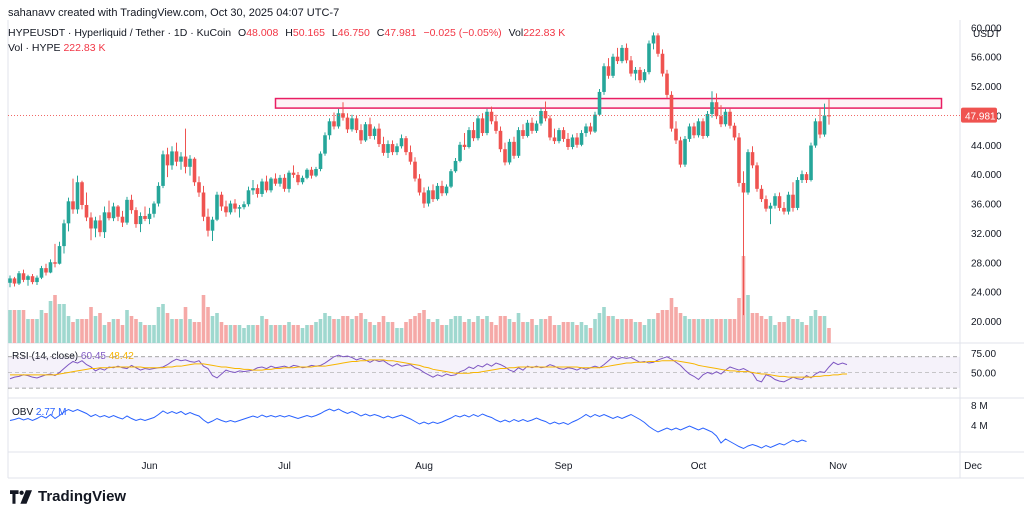 This screenshot has height=521, width=1024. What do you see at coordinates (334, 33) in the screenshot?
I see `low-label: L` at bounding box center [334, 33].